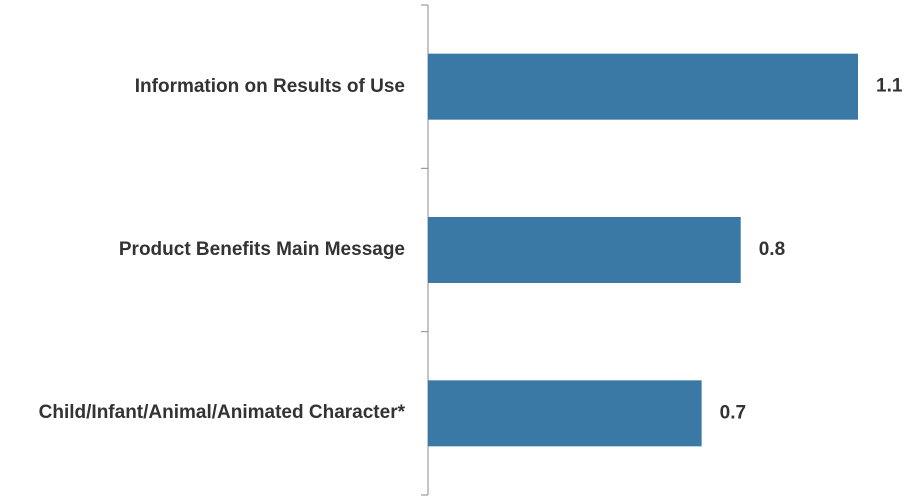  What do you see at coordinates (221, 413) in the screenshot?
I see `category-label: Child/Infant/Animal/Animated Character*` at bounding box center [221, 413].